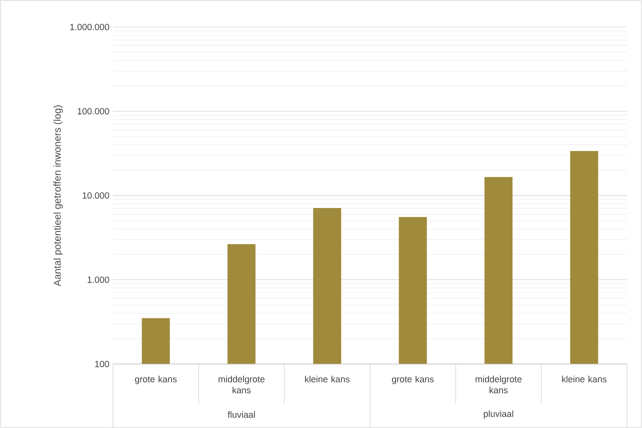 Image resolution: width=642 pixels, height=428 pixels. I want to click on y-tick-label: 10.000, so click(96, 195).